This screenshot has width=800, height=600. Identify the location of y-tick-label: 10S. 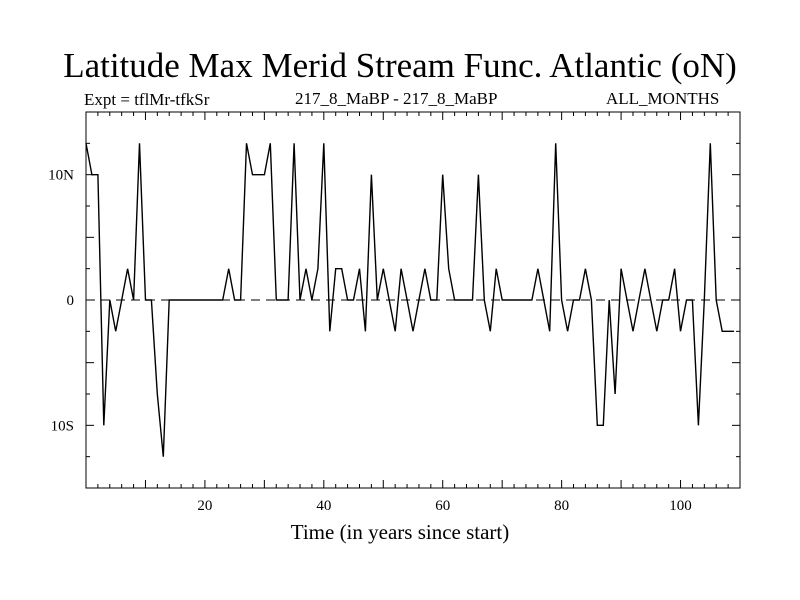
(62, 426).